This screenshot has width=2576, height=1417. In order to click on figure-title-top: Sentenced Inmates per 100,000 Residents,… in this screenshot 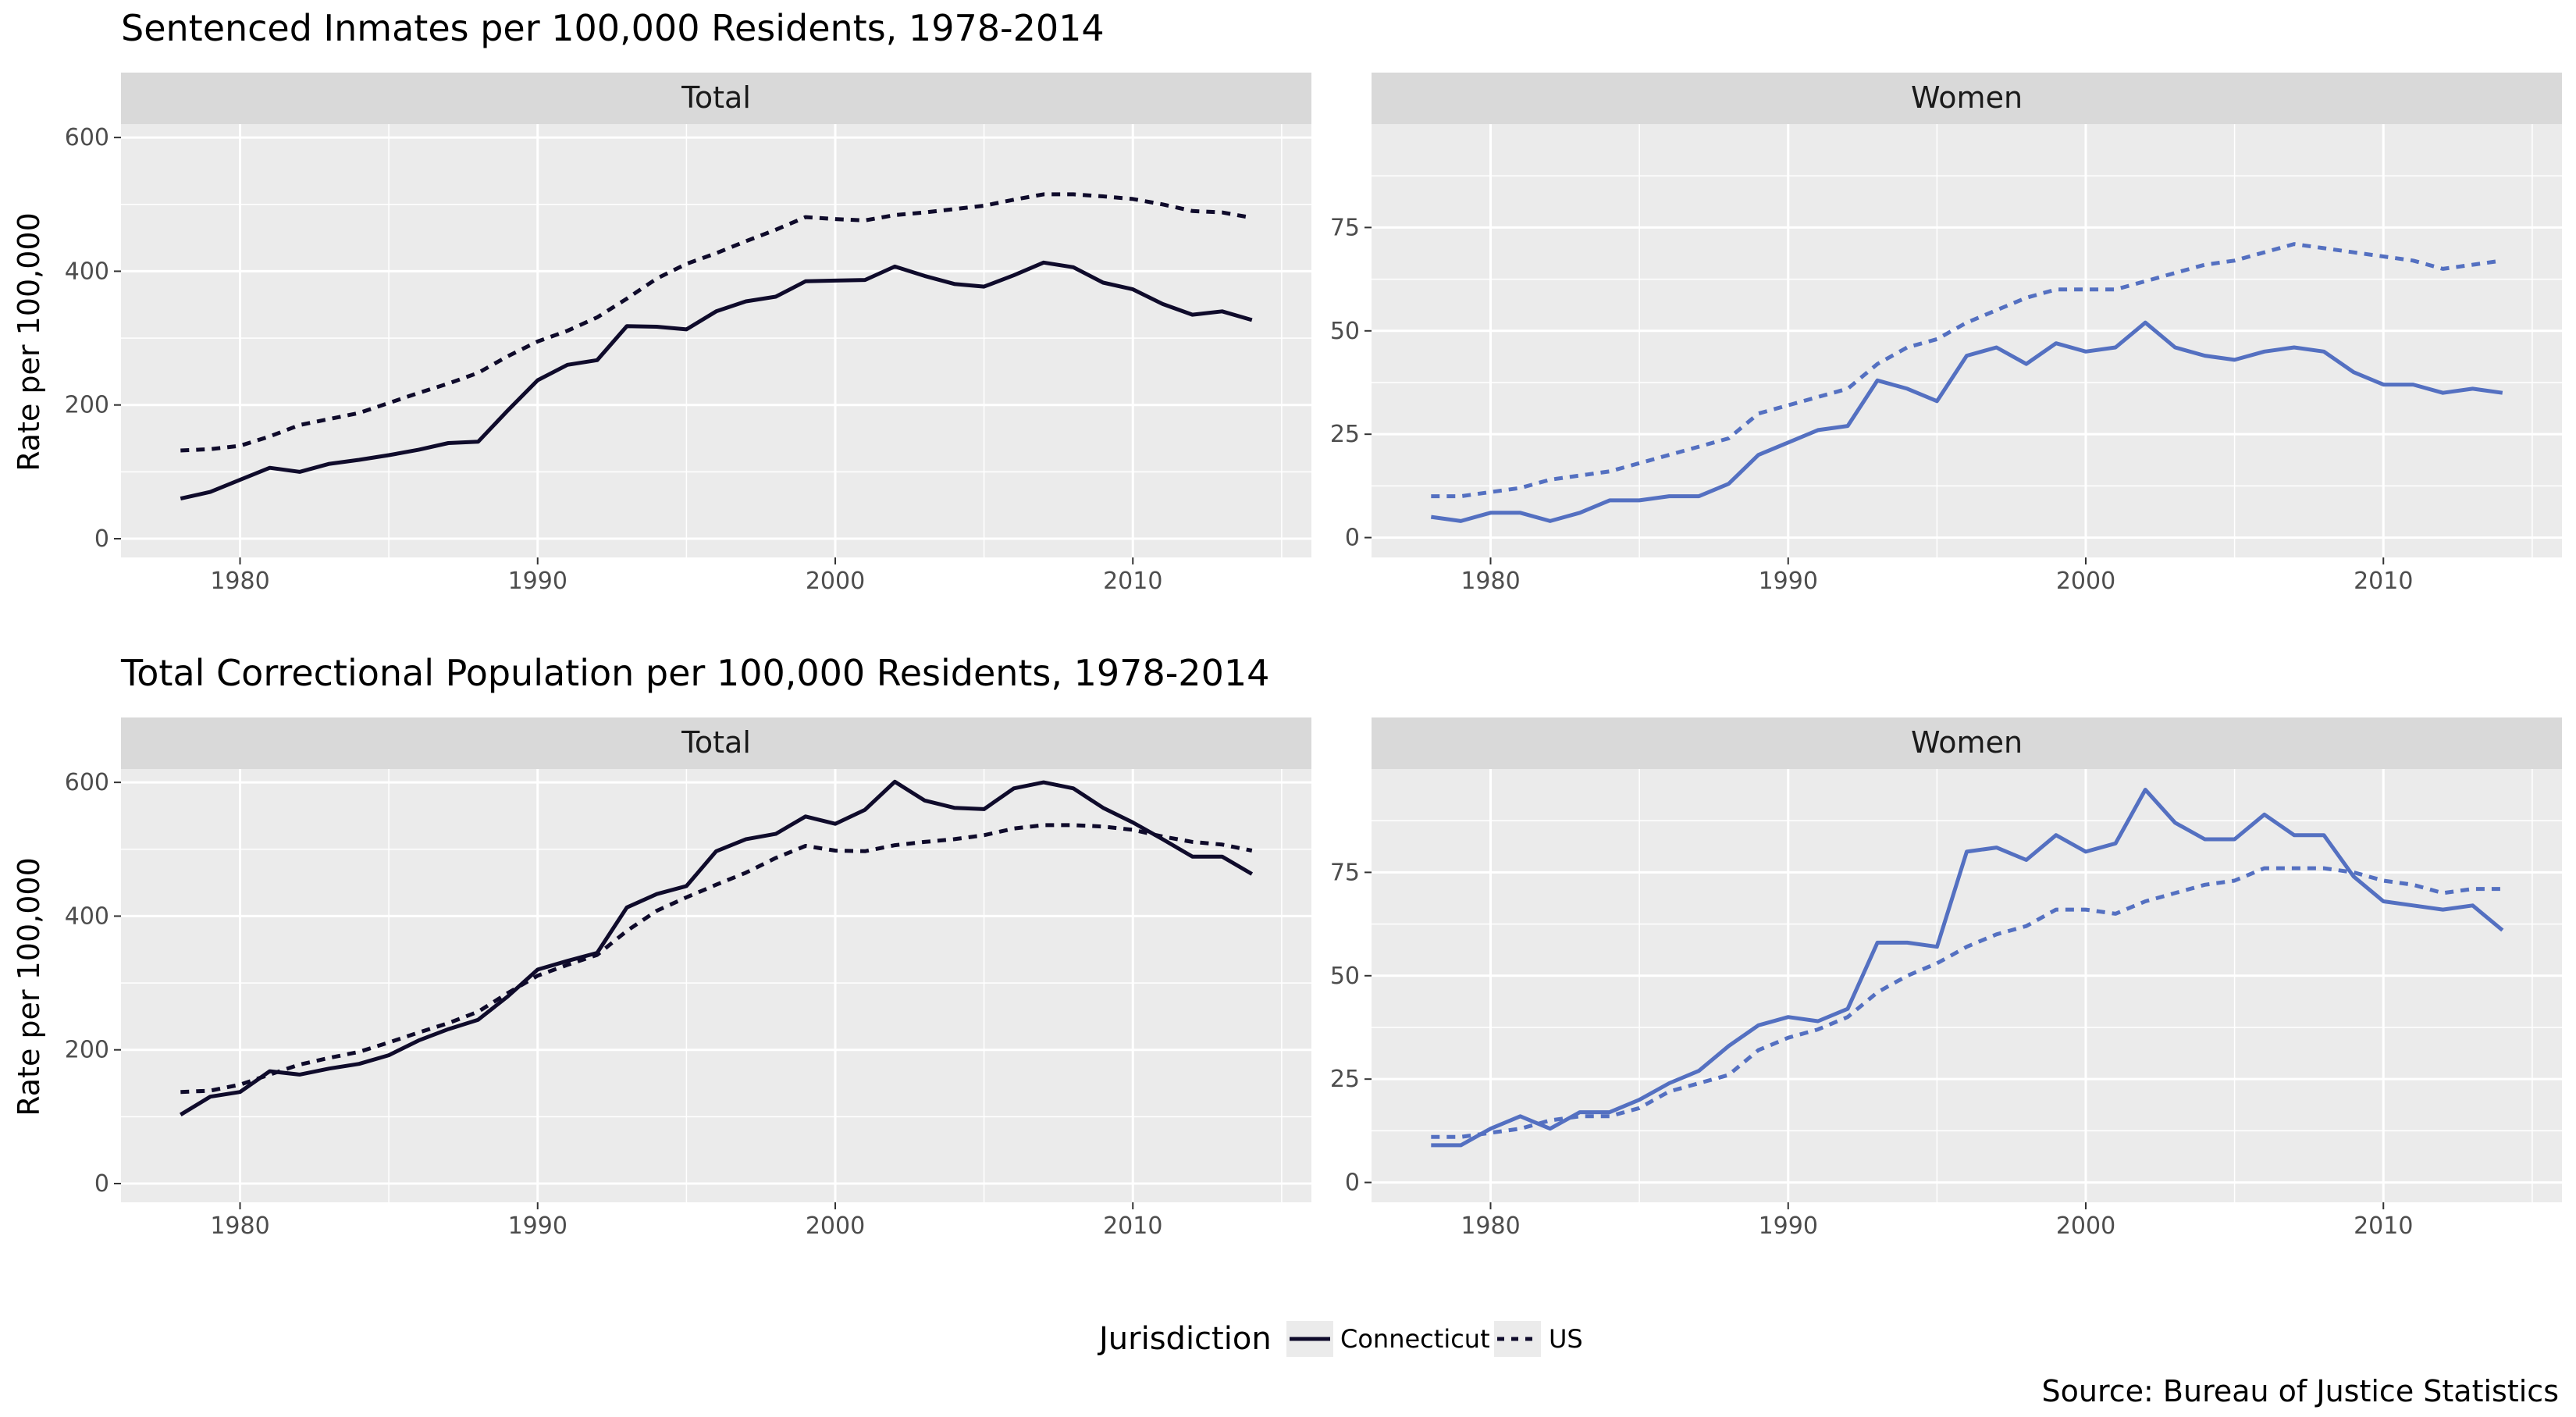, I will do `click(613, 28)`.